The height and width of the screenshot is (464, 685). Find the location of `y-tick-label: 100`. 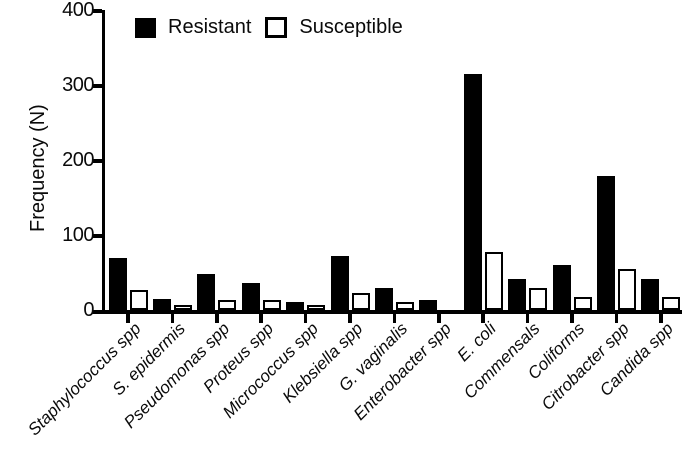

y-tick-label: 100 is located at coordinates (78, 235).